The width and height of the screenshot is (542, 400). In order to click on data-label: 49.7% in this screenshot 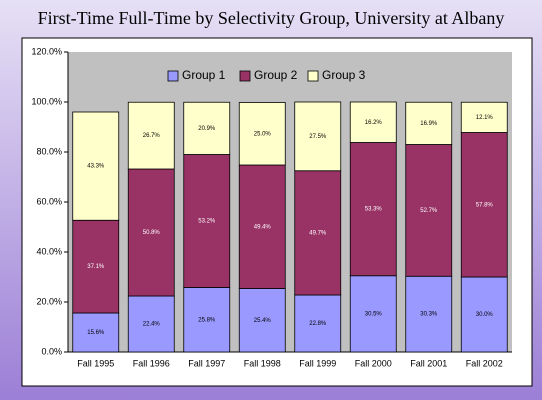, I will do `click(318, 233)`.